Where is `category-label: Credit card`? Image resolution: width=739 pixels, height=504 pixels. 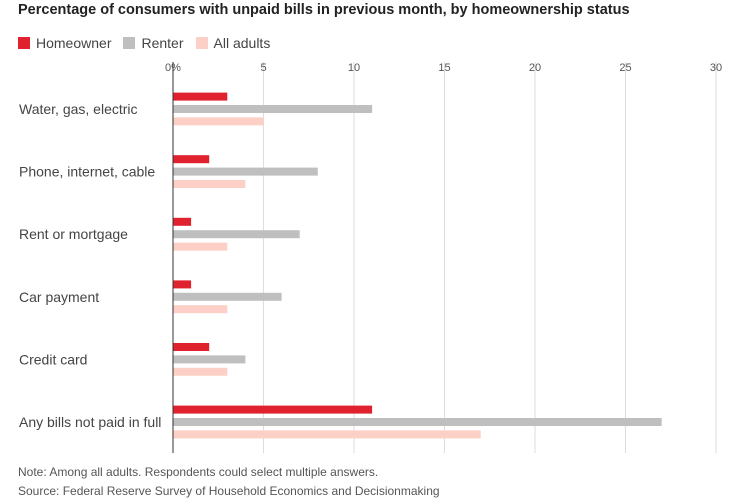
category-label: Credit card is located at coordinates (53, 359).